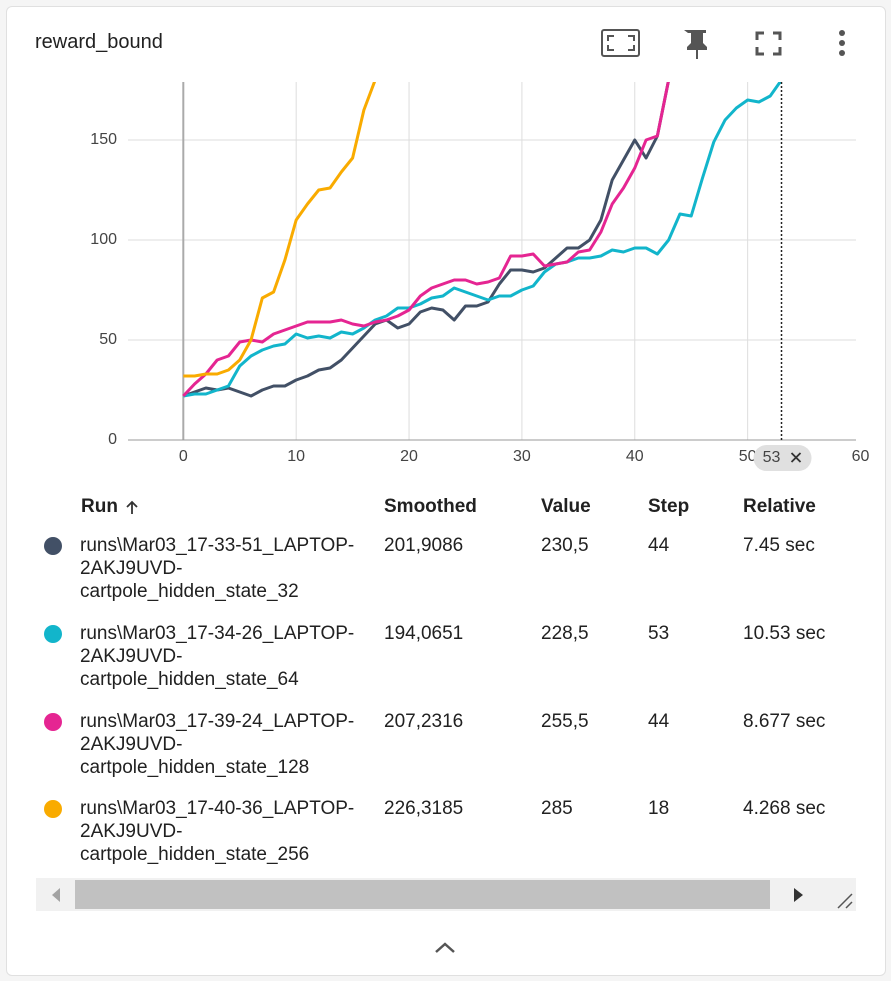 The width and height of the screenshot is (891, 981). I want to click on x-tick-label: 50, so click(748, 456).